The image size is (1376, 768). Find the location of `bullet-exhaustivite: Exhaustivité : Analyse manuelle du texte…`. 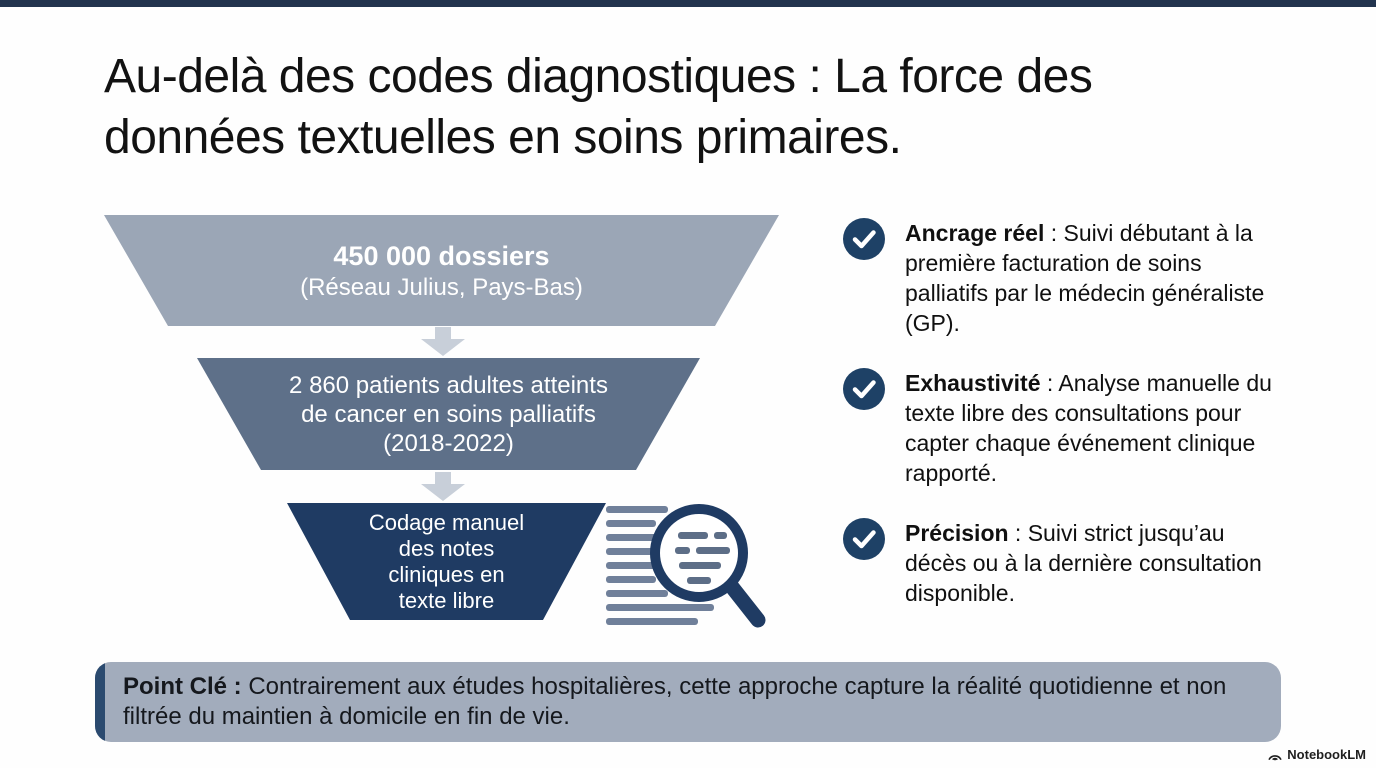

bullet-exhaustivite: Exhaustivité : Analyse manuelle du texte… is located at coordinates (1065, 428).